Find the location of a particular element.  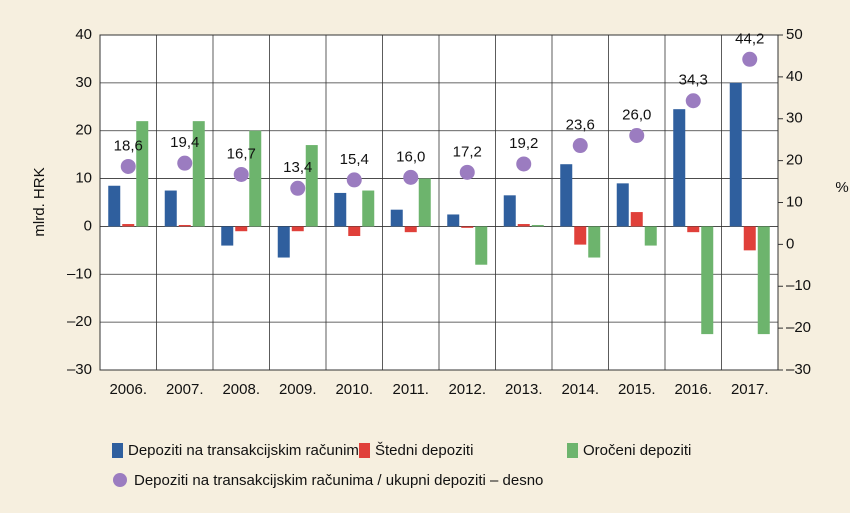

x-tick-label: 2013. is located at coordinates (524, 389).